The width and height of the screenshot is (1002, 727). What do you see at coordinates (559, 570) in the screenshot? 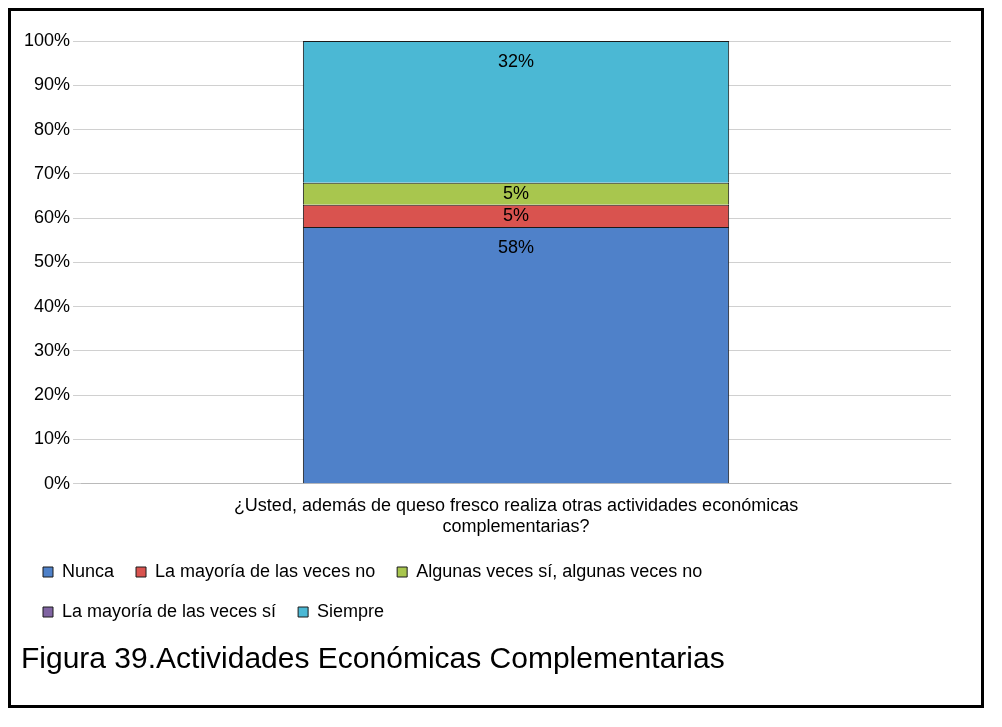
I see `legend-label: Algunas veces sí, algunas veces no` at bounding box center [559, 570].